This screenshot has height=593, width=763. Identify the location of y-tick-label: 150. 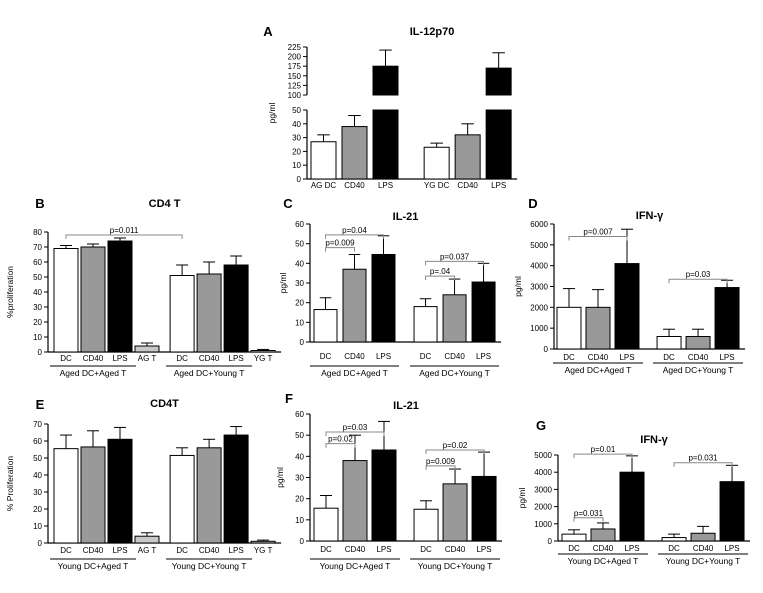
(295, 76).